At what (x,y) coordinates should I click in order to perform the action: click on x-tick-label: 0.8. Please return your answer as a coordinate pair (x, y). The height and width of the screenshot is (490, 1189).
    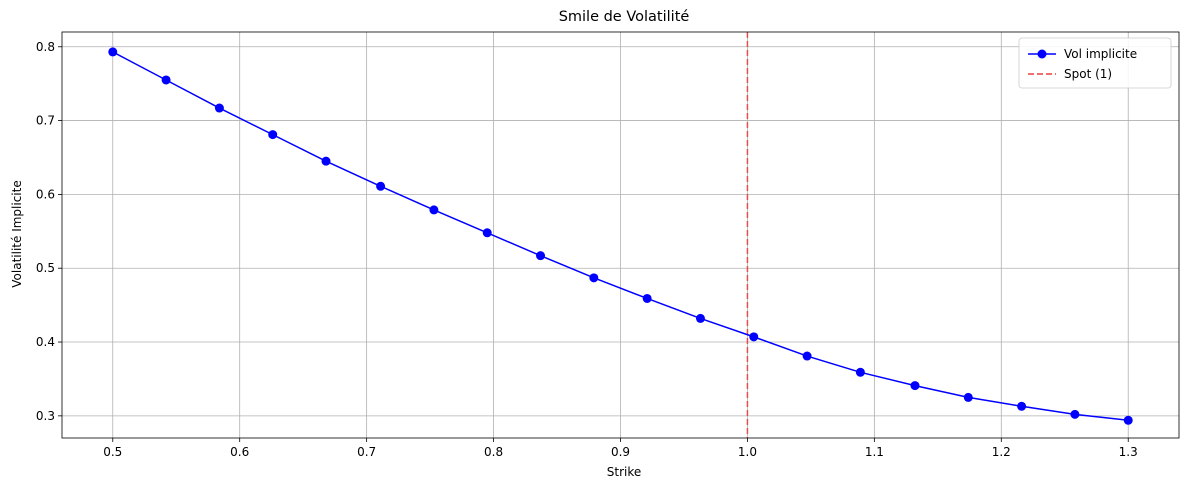
    Looking at the image, I should click on (493, 452).